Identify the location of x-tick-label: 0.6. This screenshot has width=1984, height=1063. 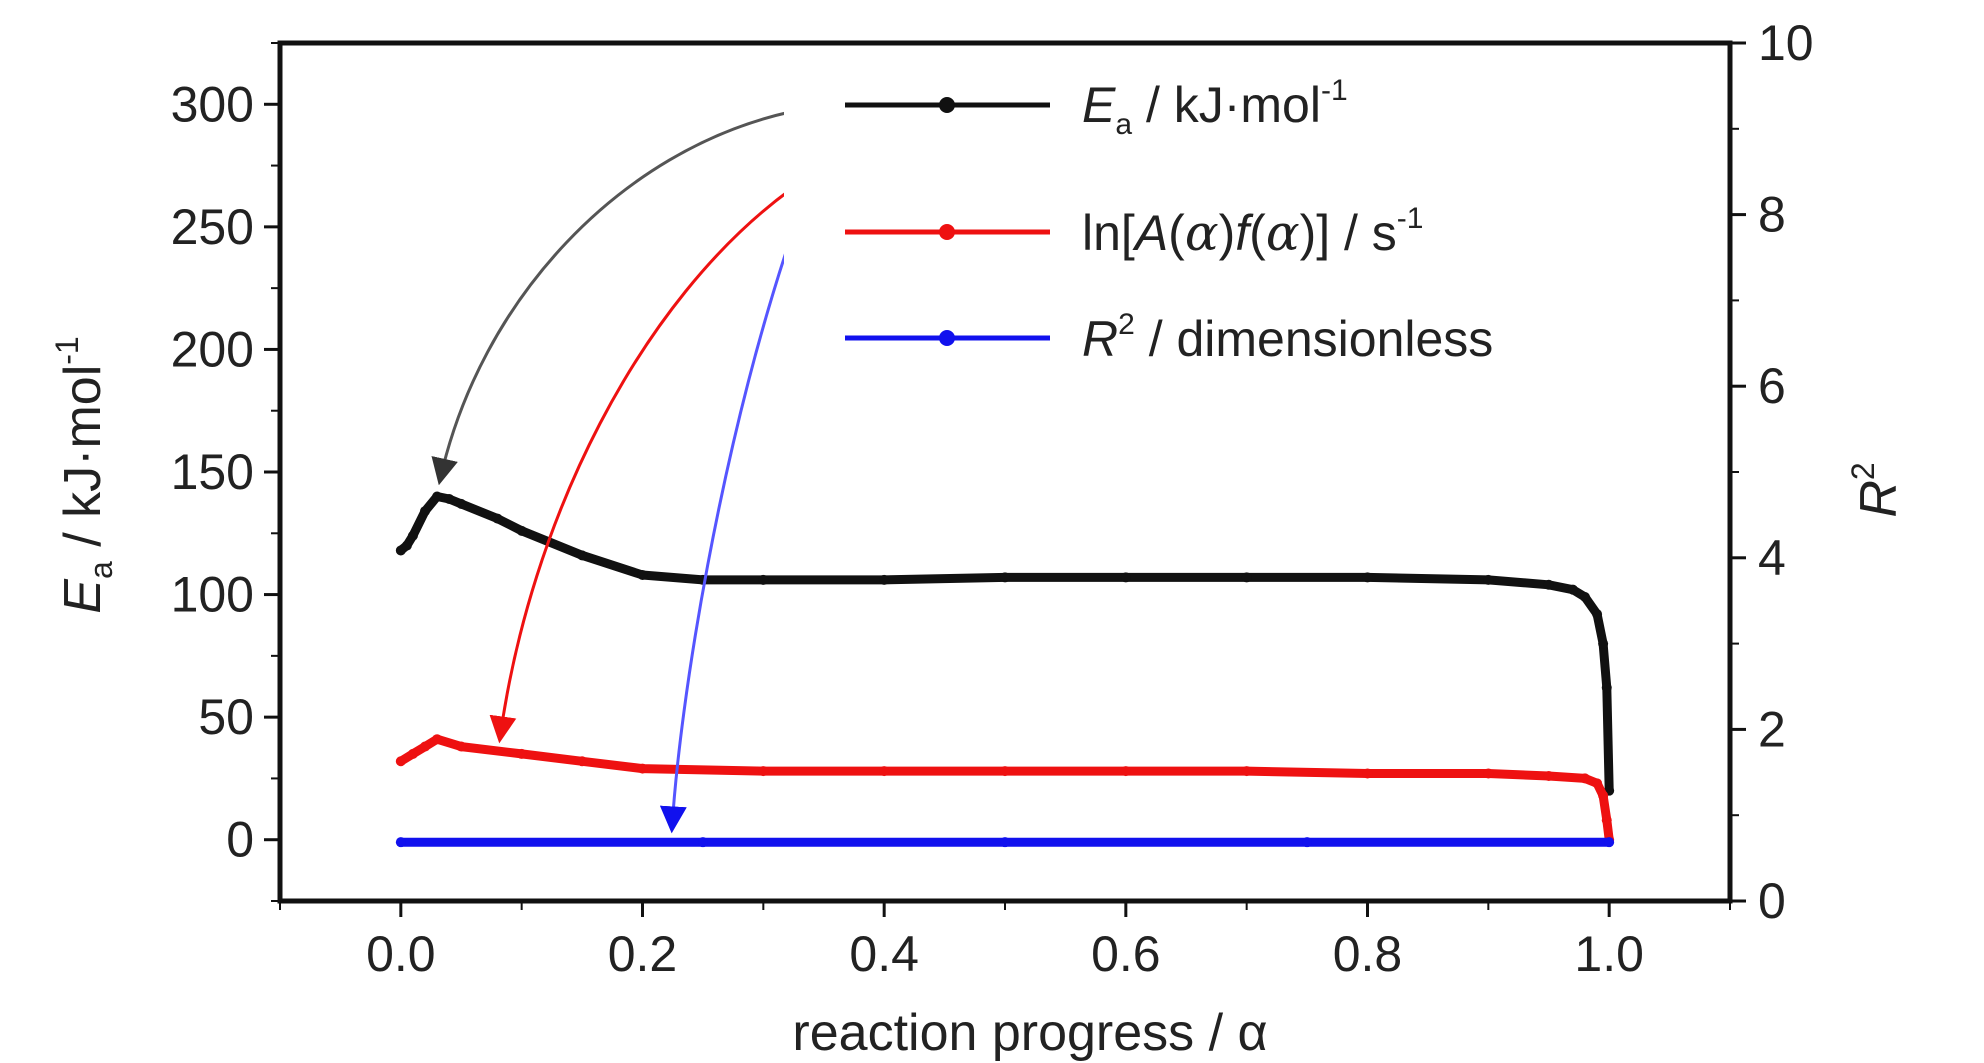
(1126, 954).